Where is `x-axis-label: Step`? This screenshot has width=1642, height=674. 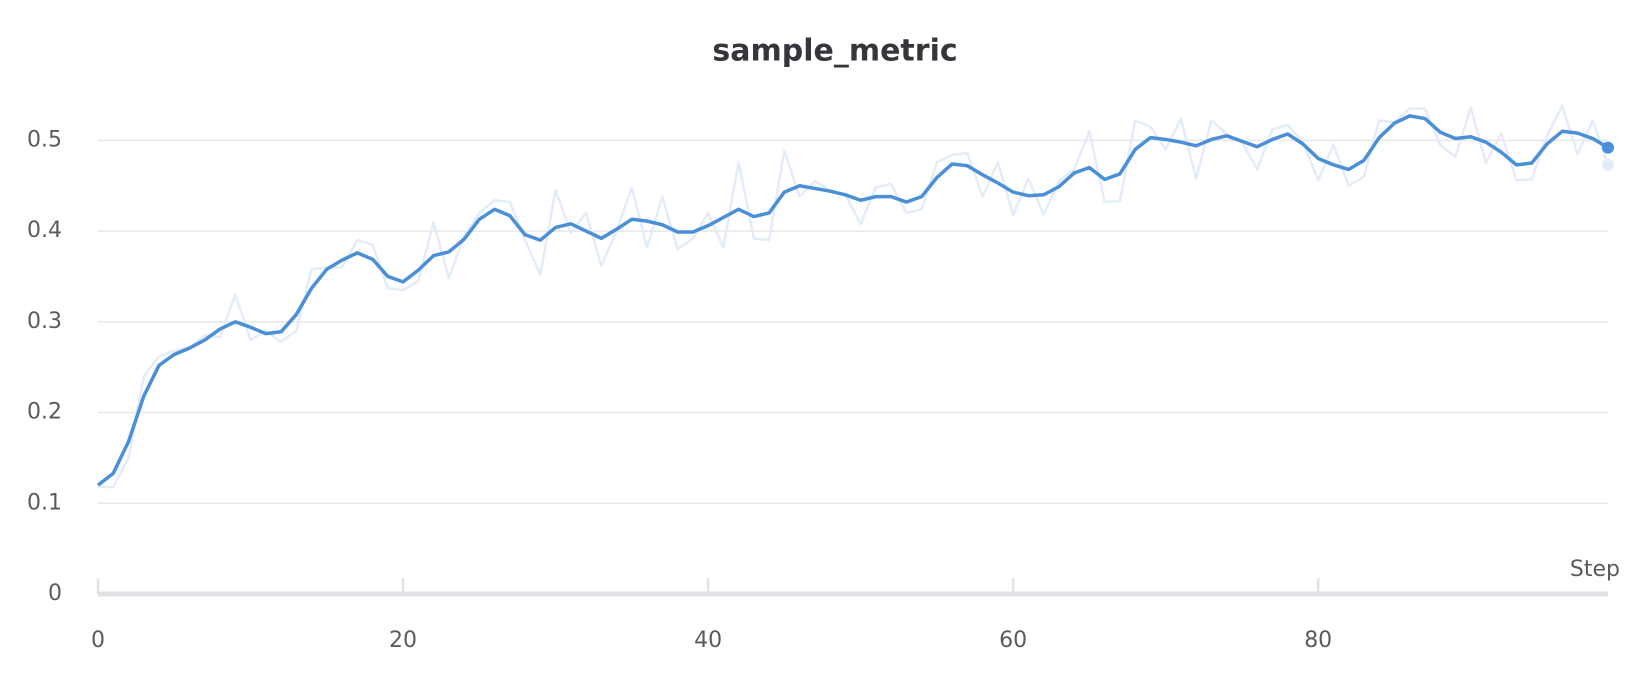 x-axis-label: Step is located at coordinates (1595, 569).